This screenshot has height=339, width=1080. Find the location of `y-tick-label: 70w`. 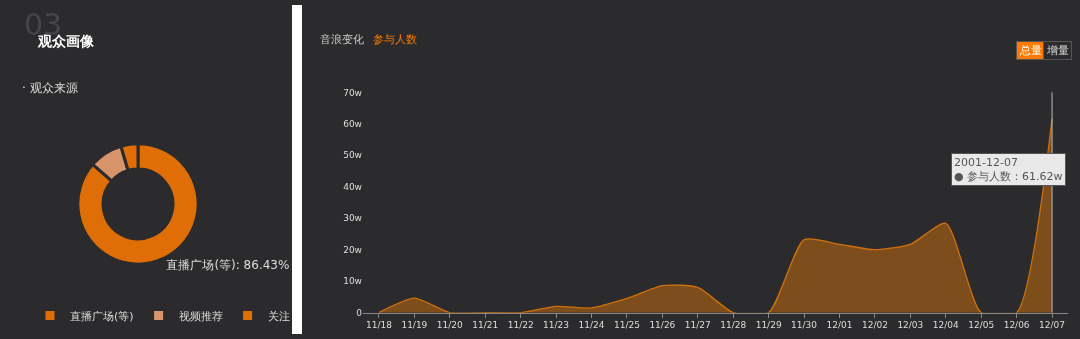

y-tick-label: 70w is located at coordinates (352, 92).